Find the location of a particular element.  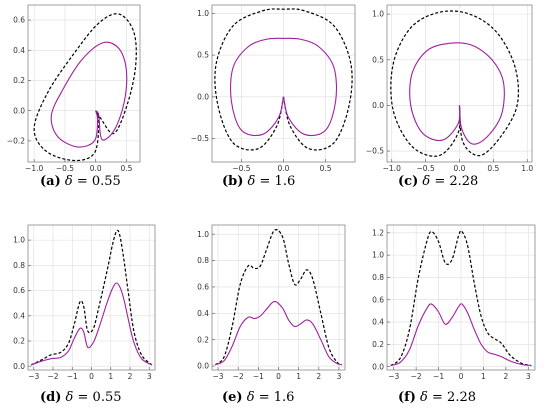

caption-b-delta-symbol: δ is located at coordinates (252, 181).